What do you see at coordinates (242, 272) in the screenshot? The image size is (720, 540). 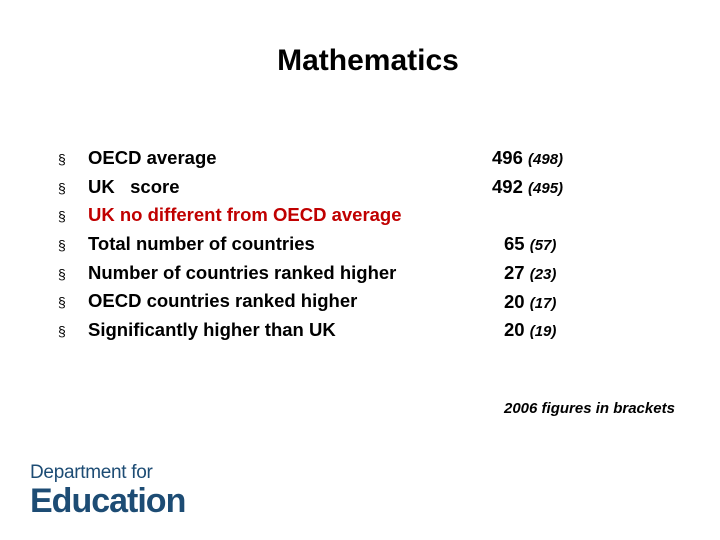 I see `bullet-label: Number of countries ranked higher` at bounding box center [242, 272].